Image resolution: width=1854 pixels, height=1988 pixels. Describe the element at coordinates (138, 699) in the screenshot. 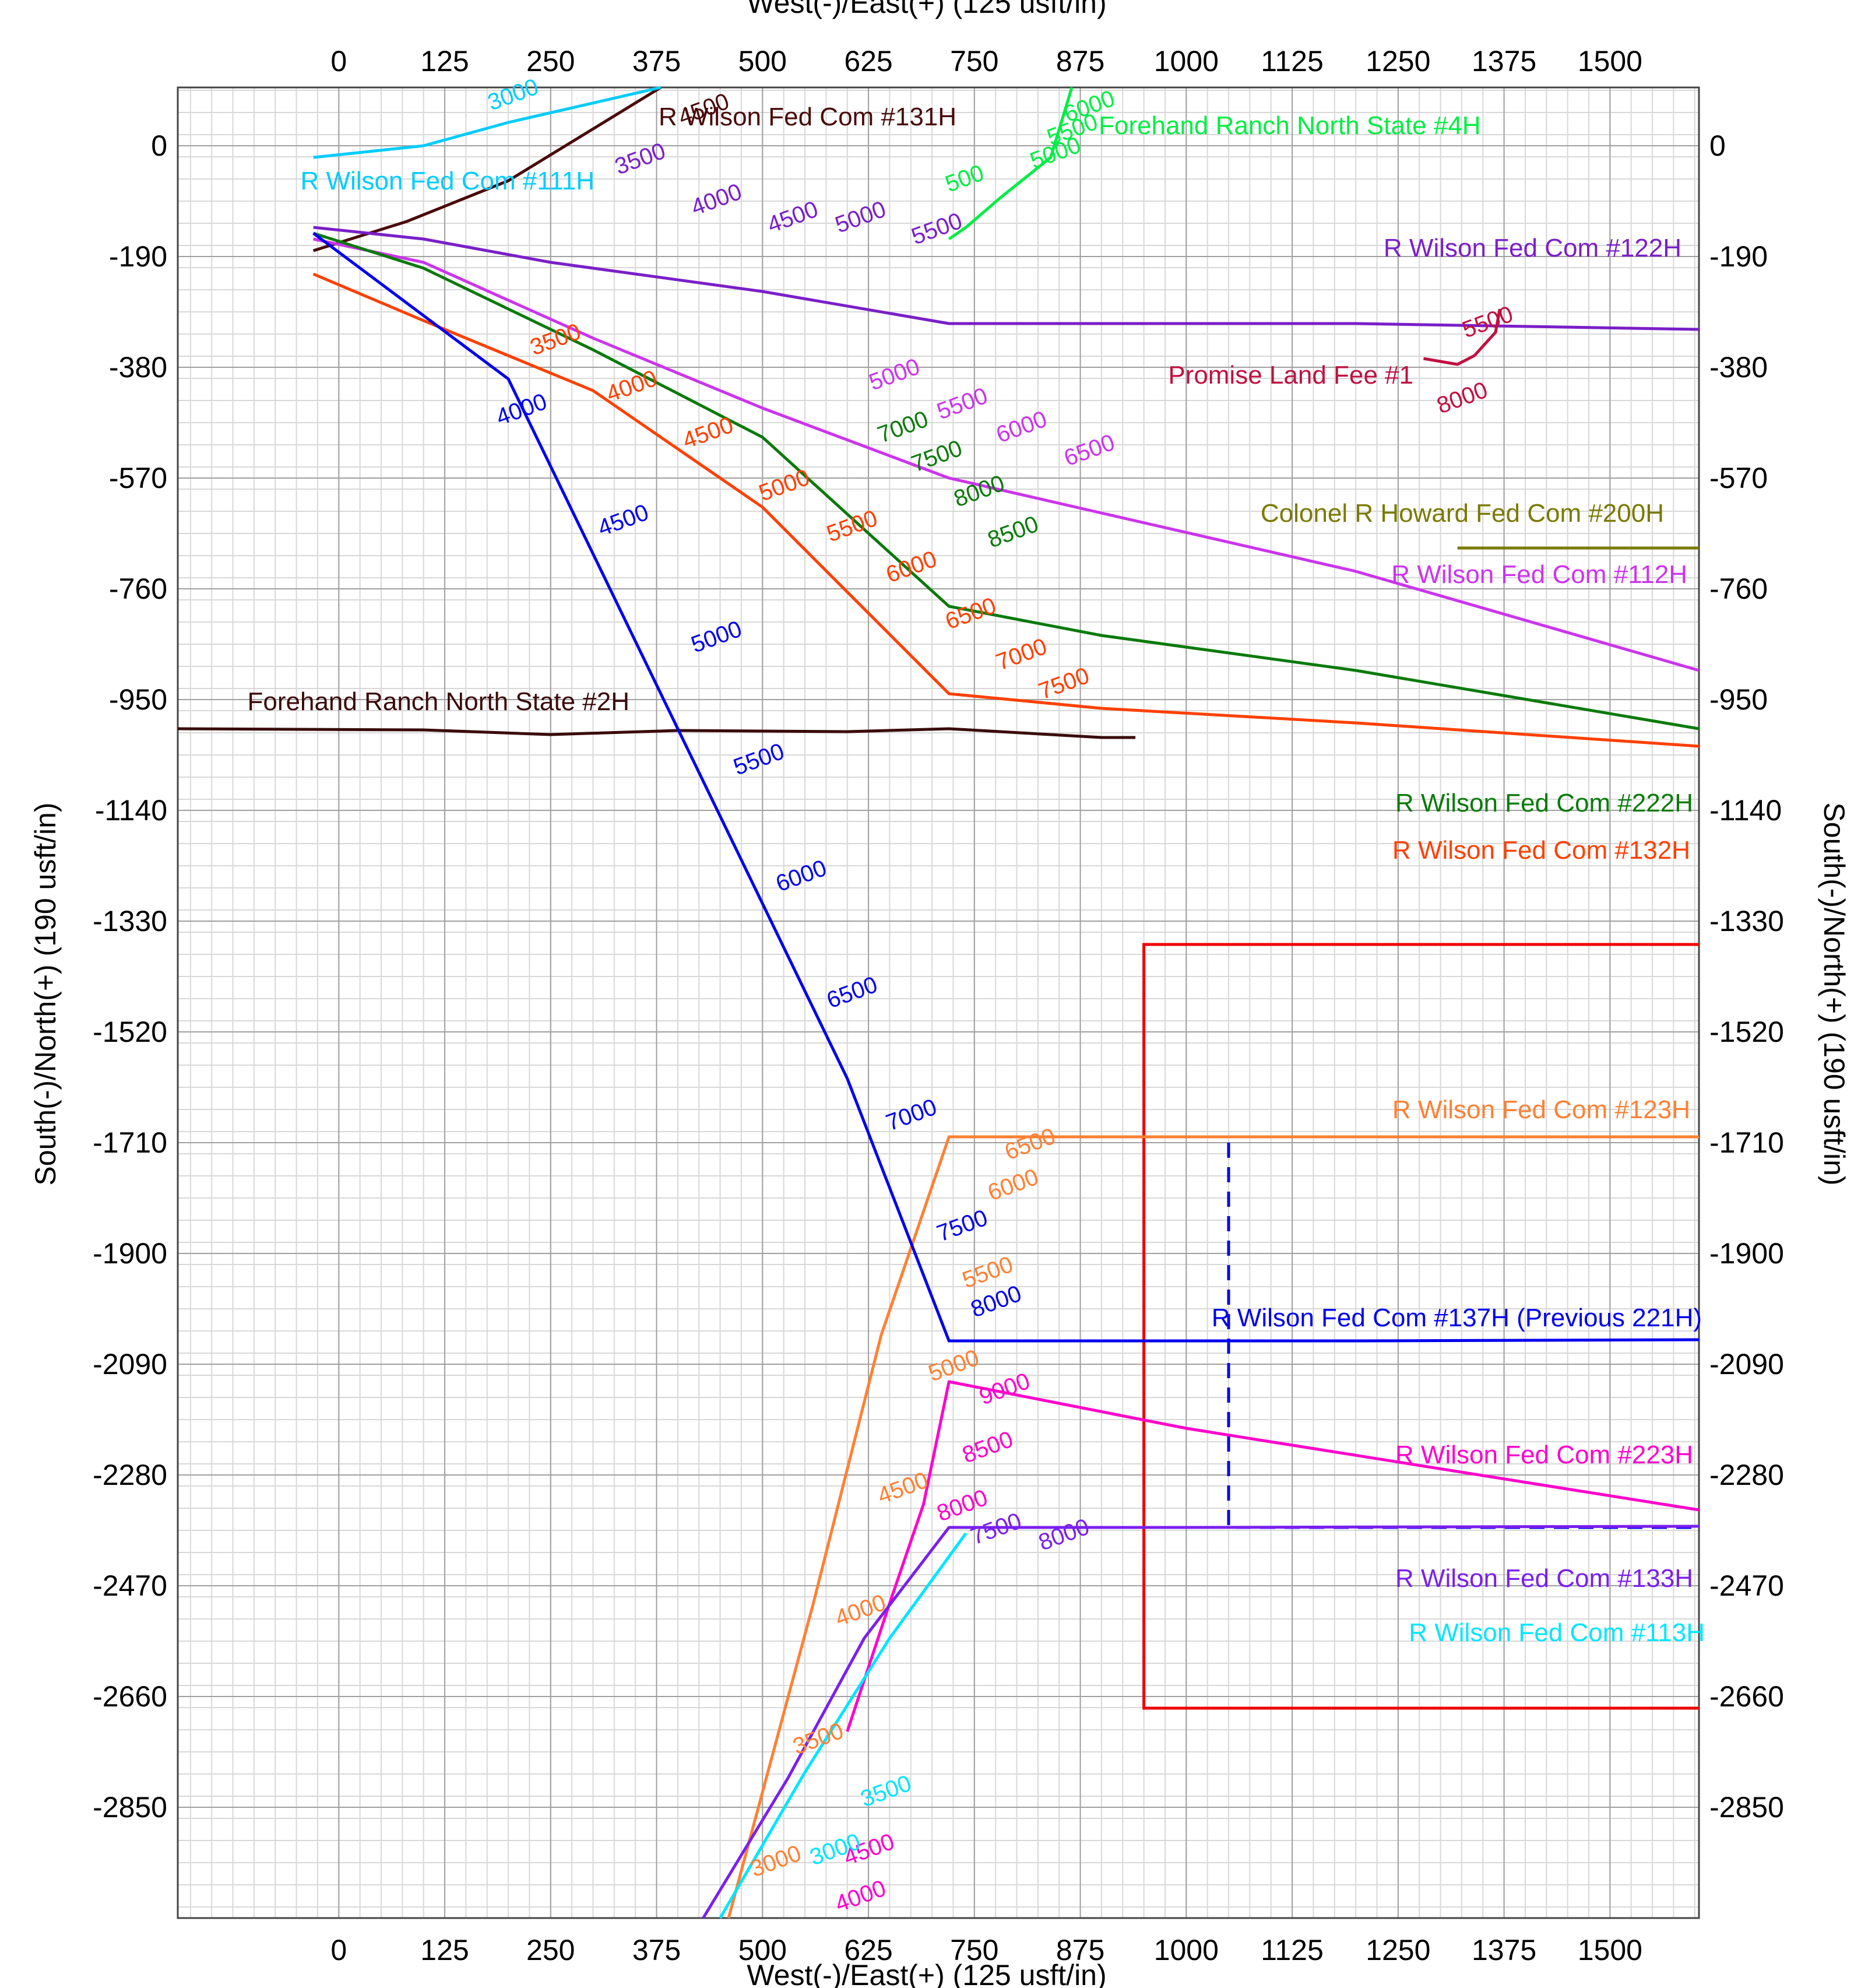

I see `y-tick-label-left: -950` at that location.